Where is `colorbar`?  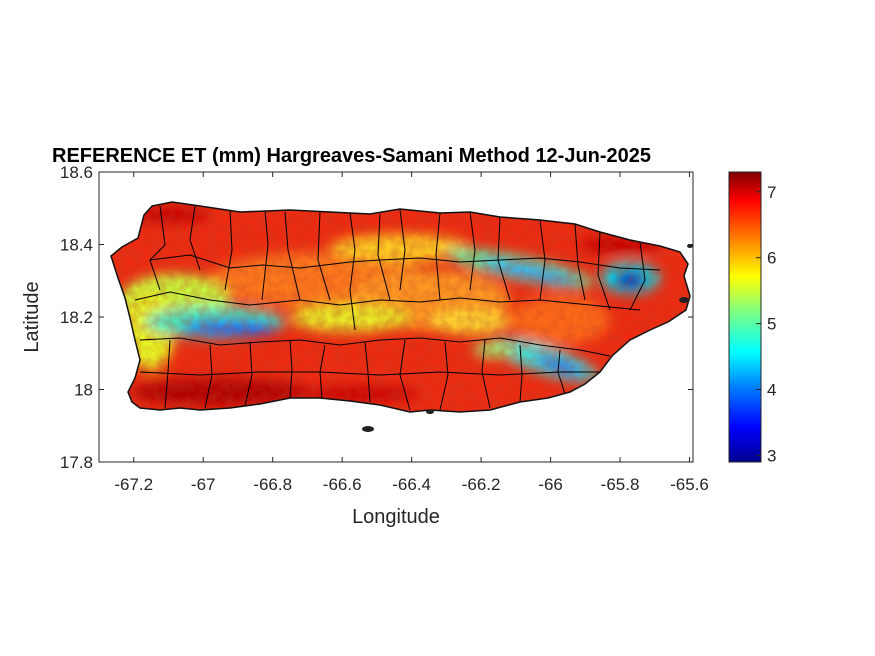
colorbar is located at coordinates (745, 317).